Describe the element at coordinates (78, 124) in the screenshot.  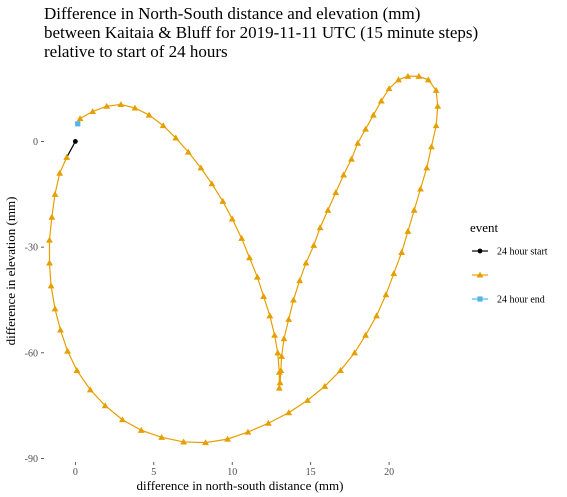
I see `data-point-end` at that location.